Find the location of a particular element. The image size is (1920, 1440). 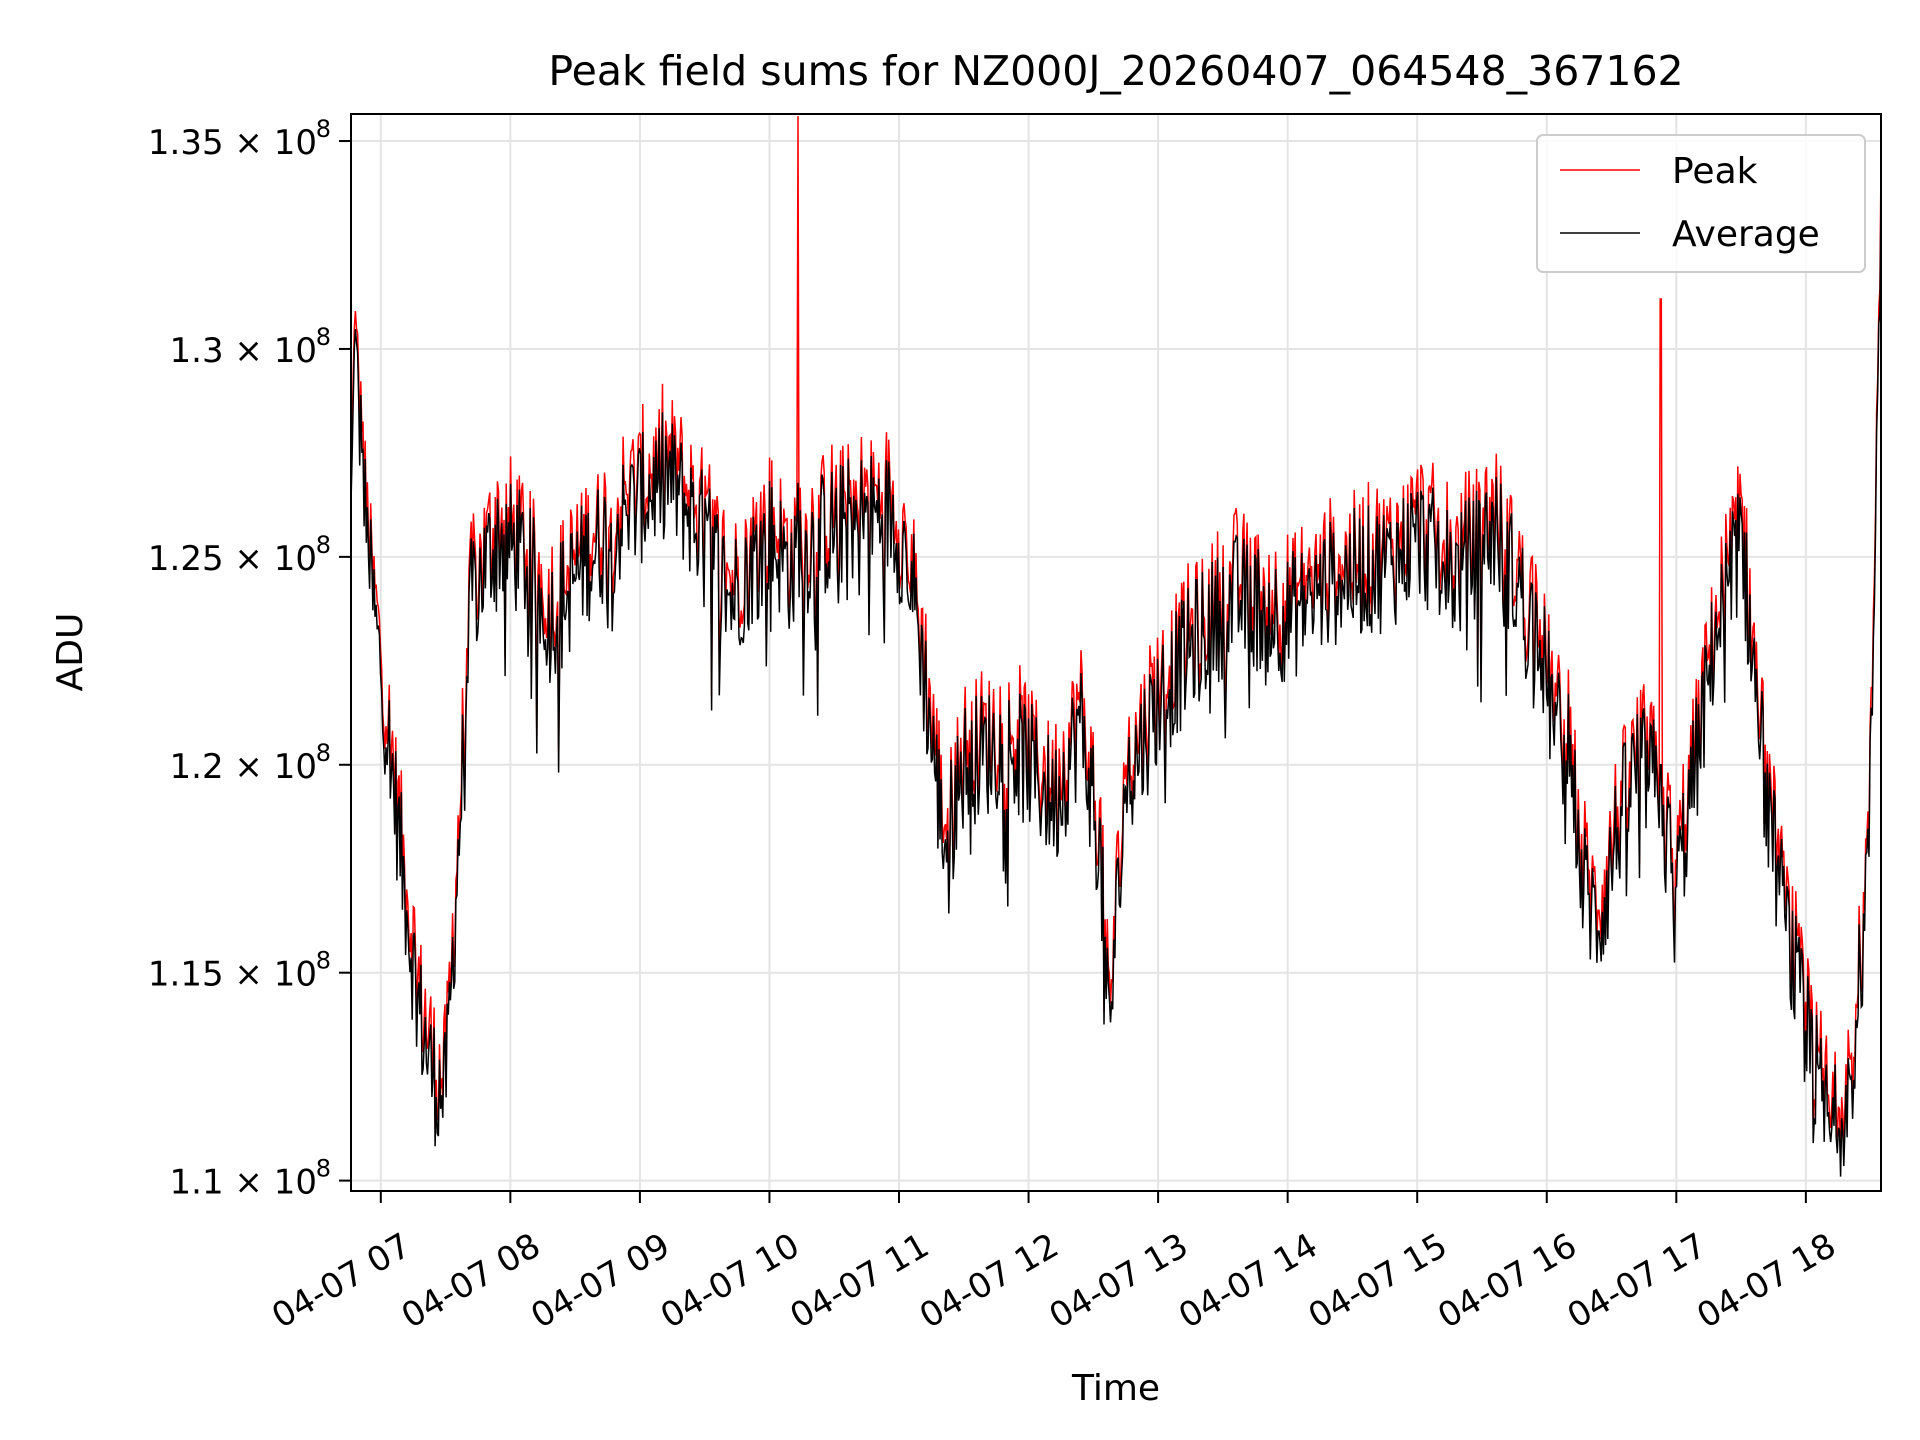

y-tick-label: 1.1 × 10 is located at coordinates (243, 1183).